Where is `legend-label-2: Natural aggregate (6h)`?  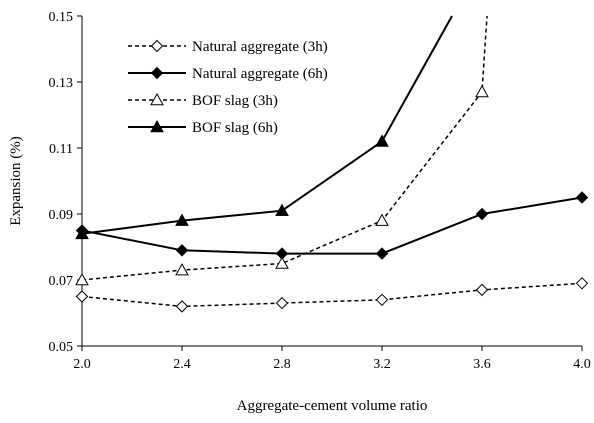 legend-label-2: Natural aggregate (6h) is located at coordinates (260, 74).